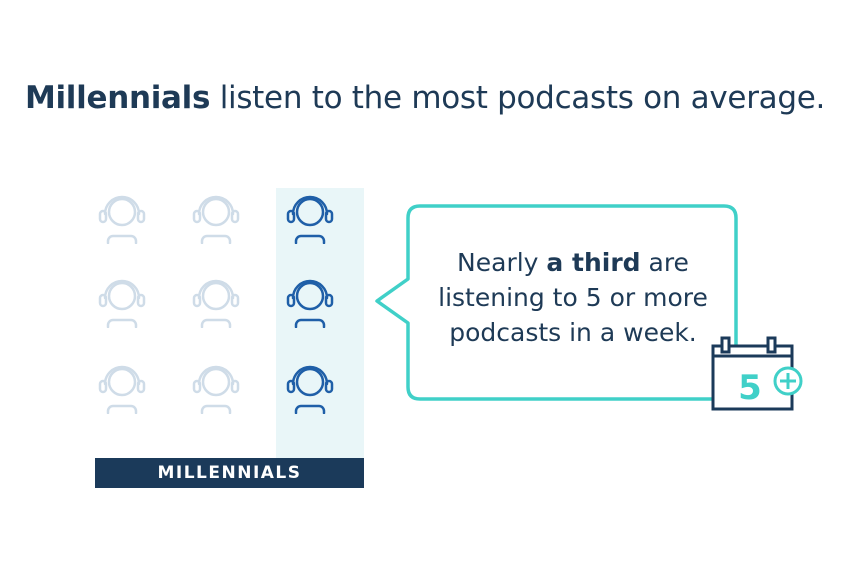  I want to click on callout-line-1: Nearly a third are, so click(573, 262).